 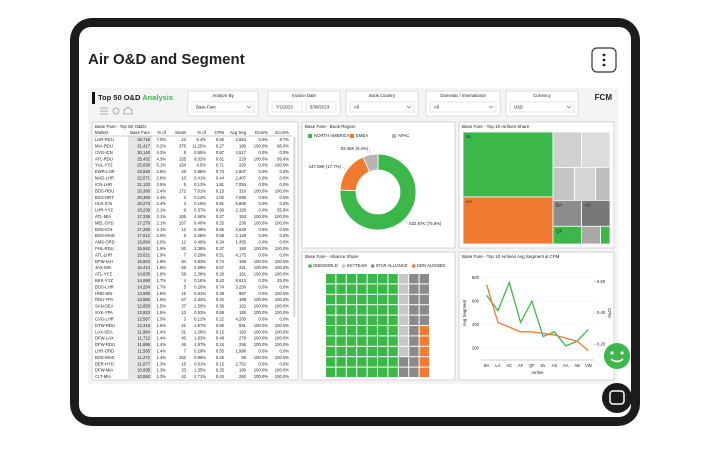 I want to click on assistant-button, so click(x=617, y=356).